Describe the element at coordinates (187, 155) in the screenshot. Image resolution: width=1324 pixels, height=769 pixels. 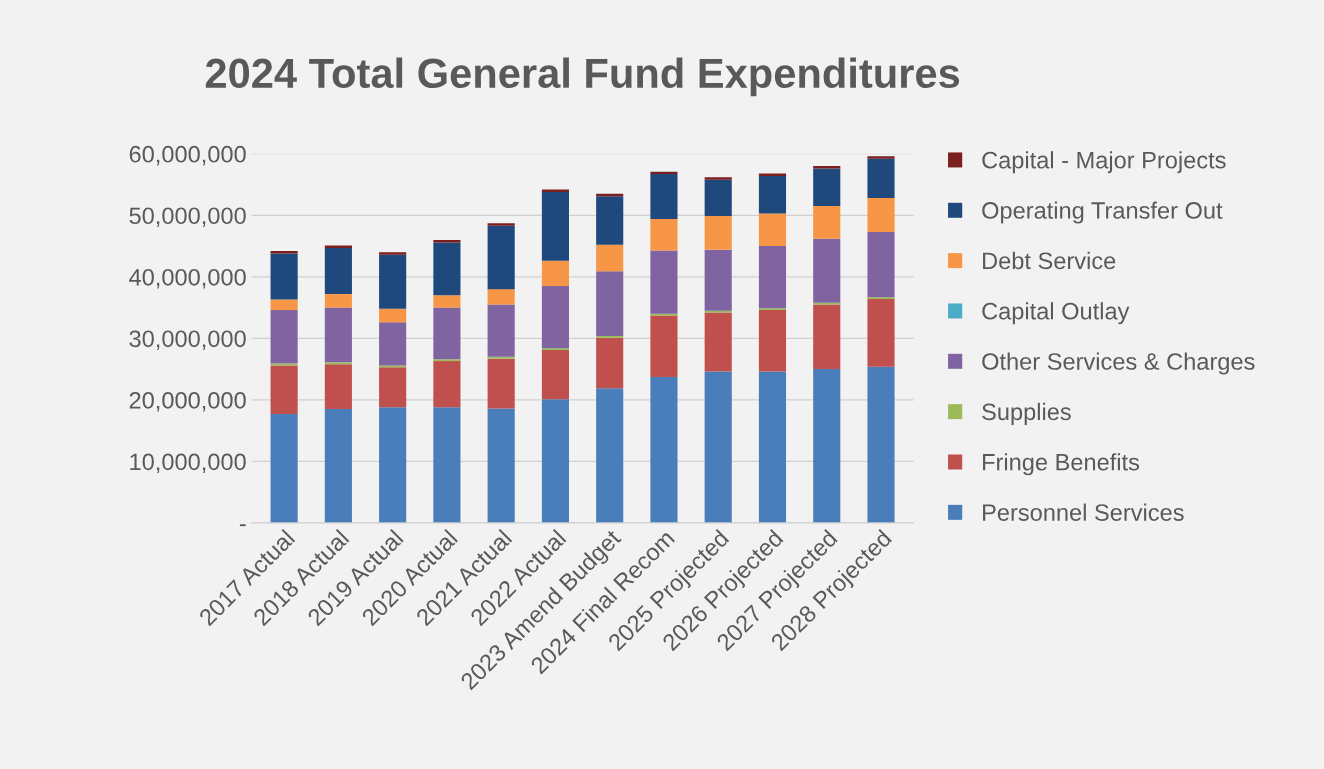
I see `y-tick-label: 60,000,000` at that location.